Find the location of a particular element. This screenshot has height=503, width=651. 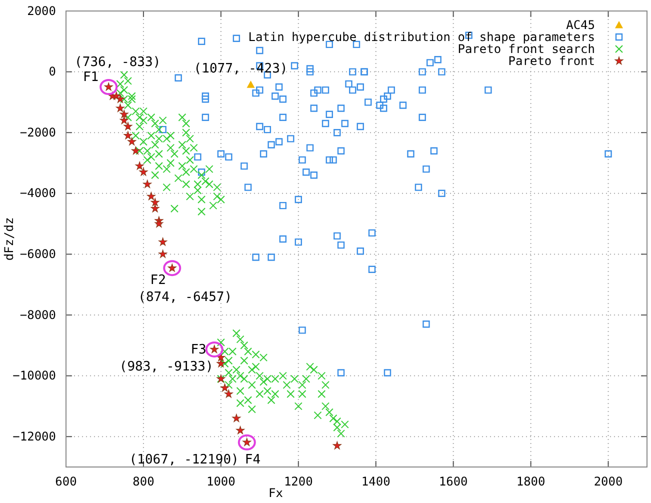

y-tick-label: −10000 is located at coordinates (34, 375).